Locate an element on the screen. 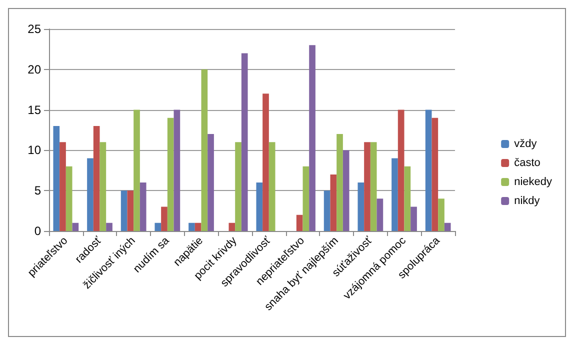 The width and height of the screenshot is (572, 343). legend-label: vždy is located at coordinates (526, 144).